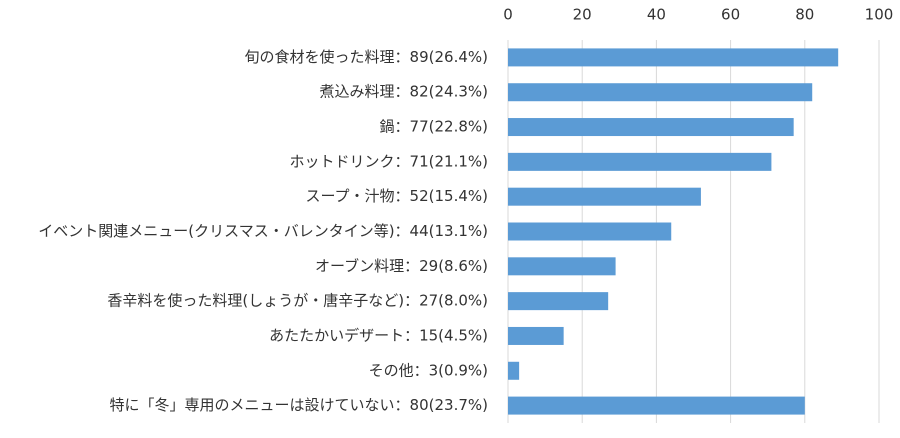 The image size is (900, 438). What do you see at coordinates (297, 301) in the screenshot?
I see `y-tick-label: 香辛料を使った料理(しょうが・唐辛子など)：27(8.0%)` at bounding box center [297, 301].